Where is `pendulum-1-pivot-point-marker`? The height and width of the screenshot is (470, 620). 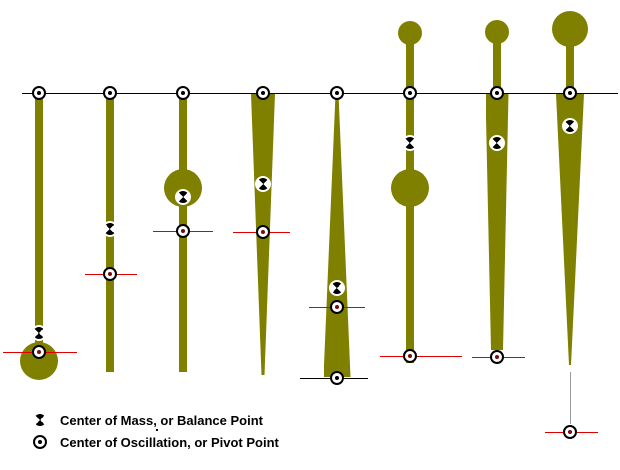
pendulum-1-pivot-point-marker is located at coordinates (39, 93).